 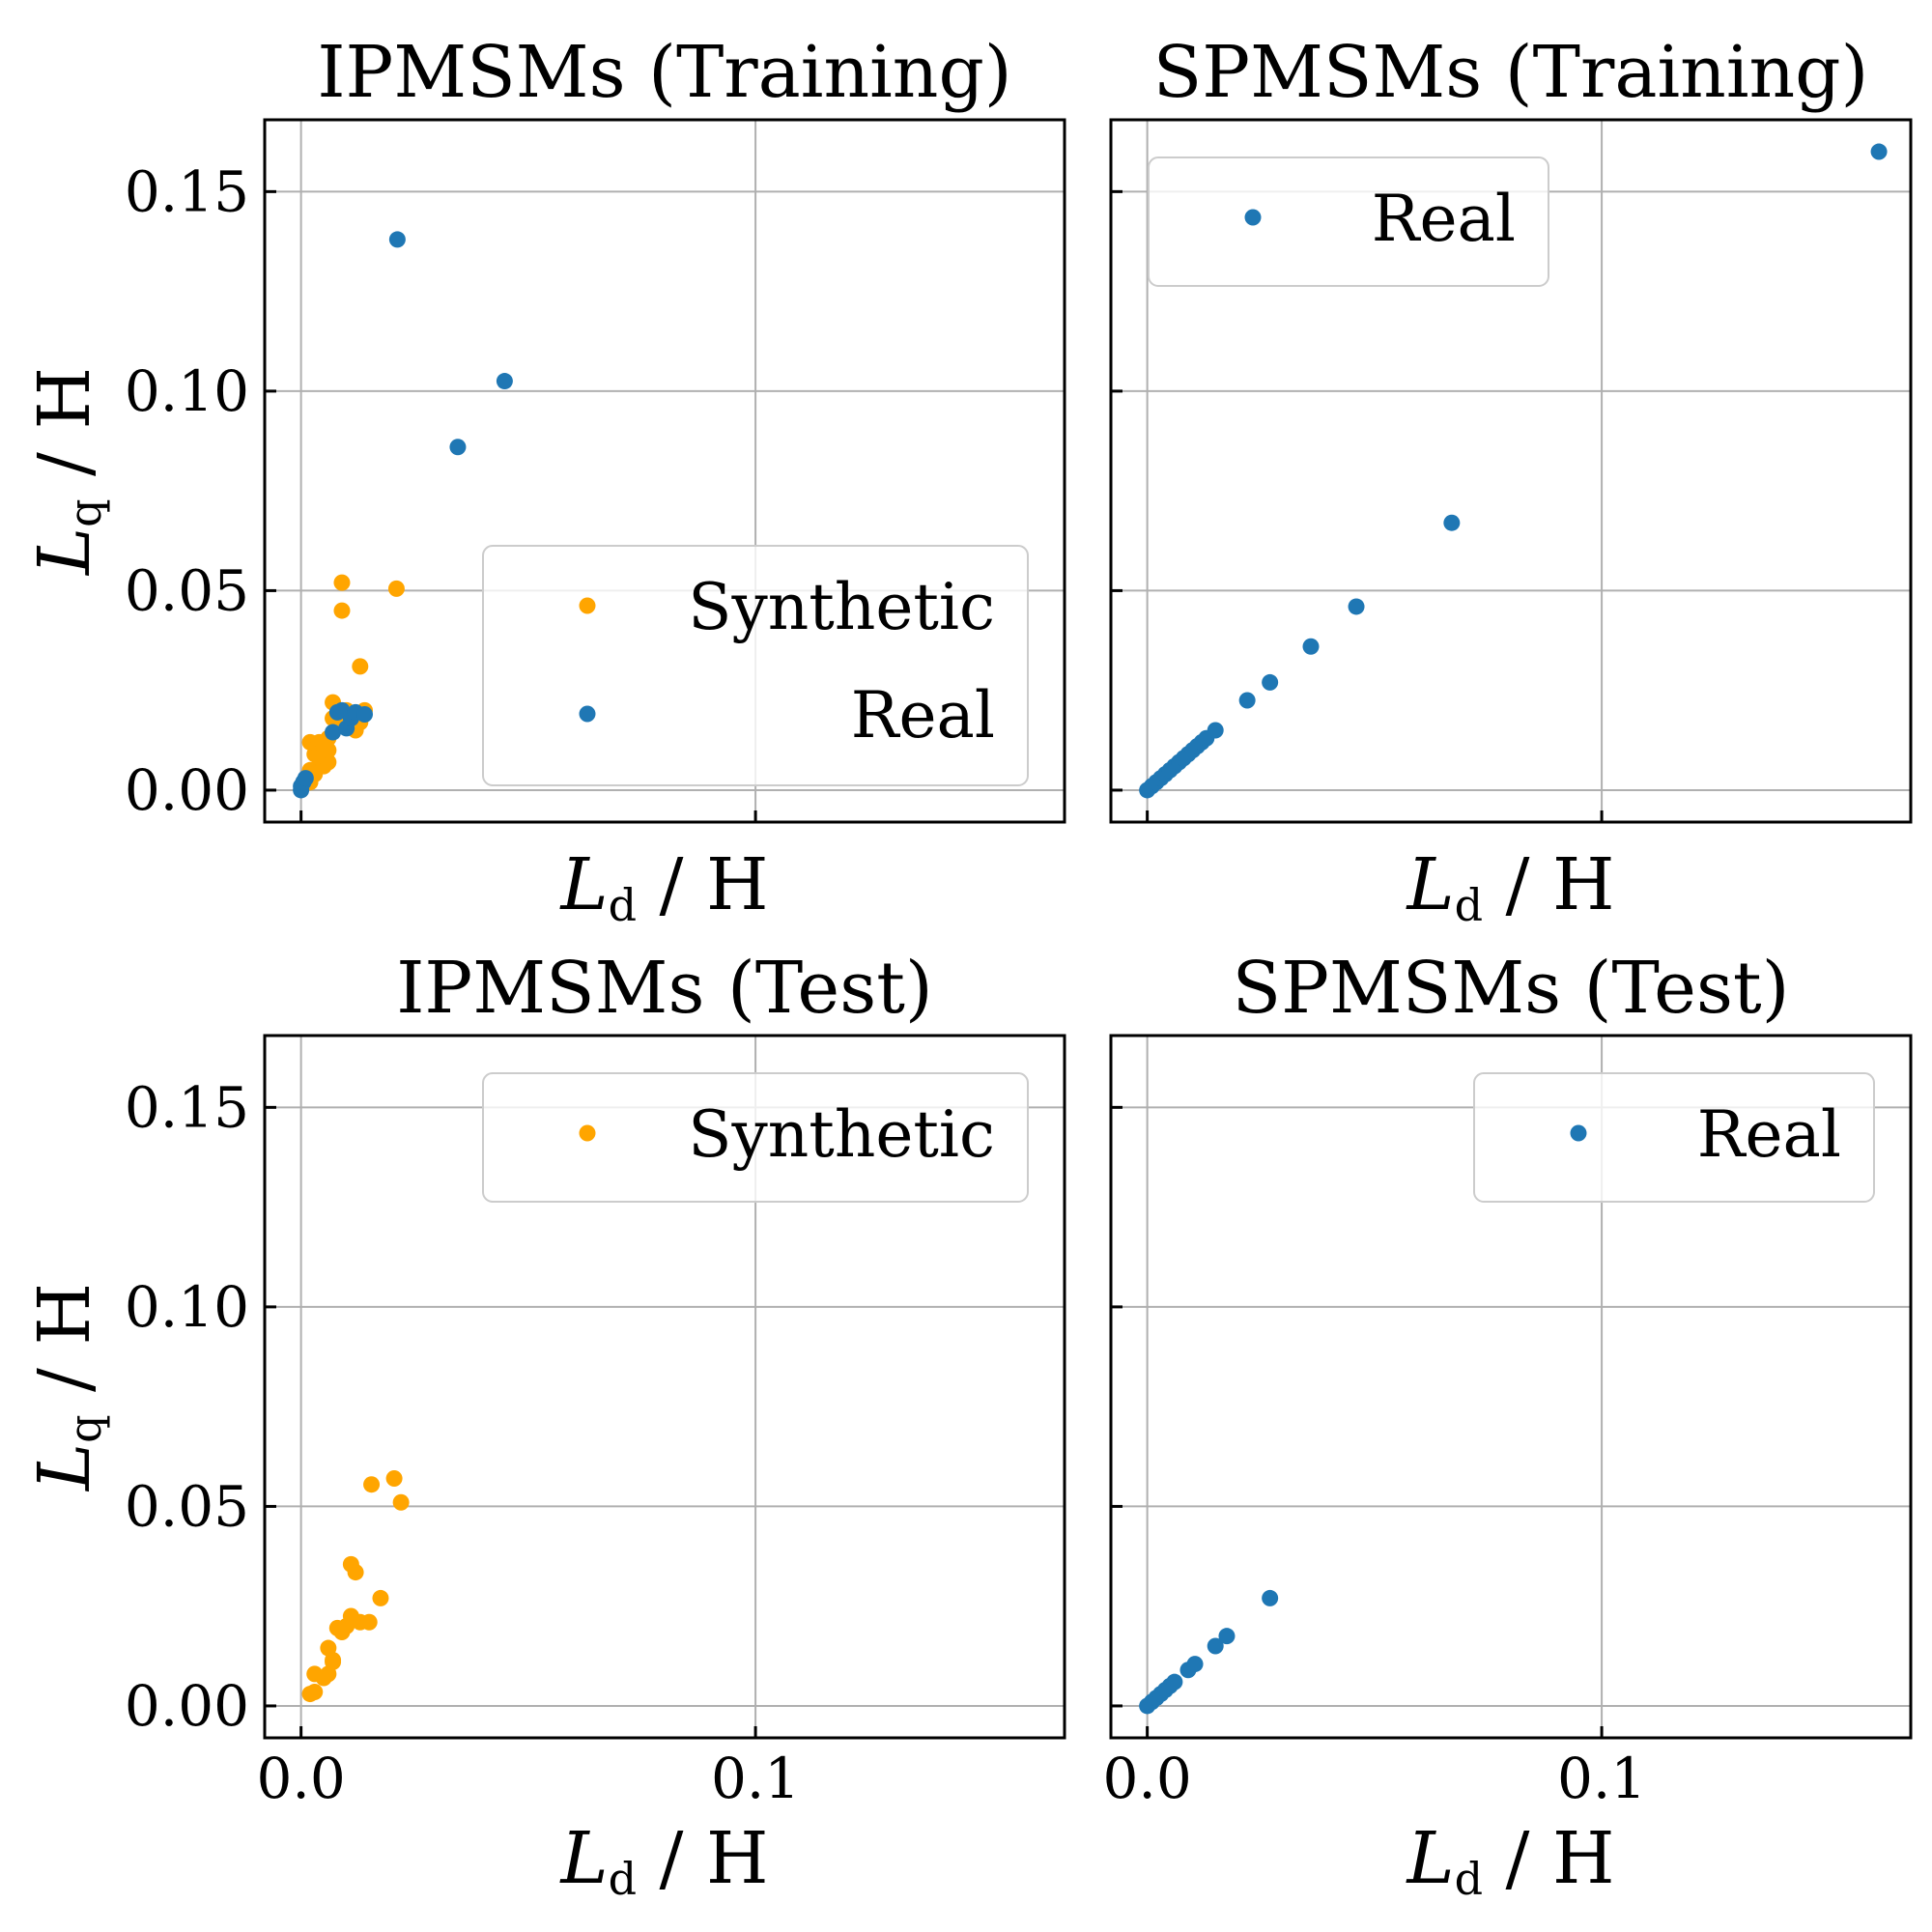 I want to click on subplot-title: SPMSMs (Training), so click(x=1511, y=72).